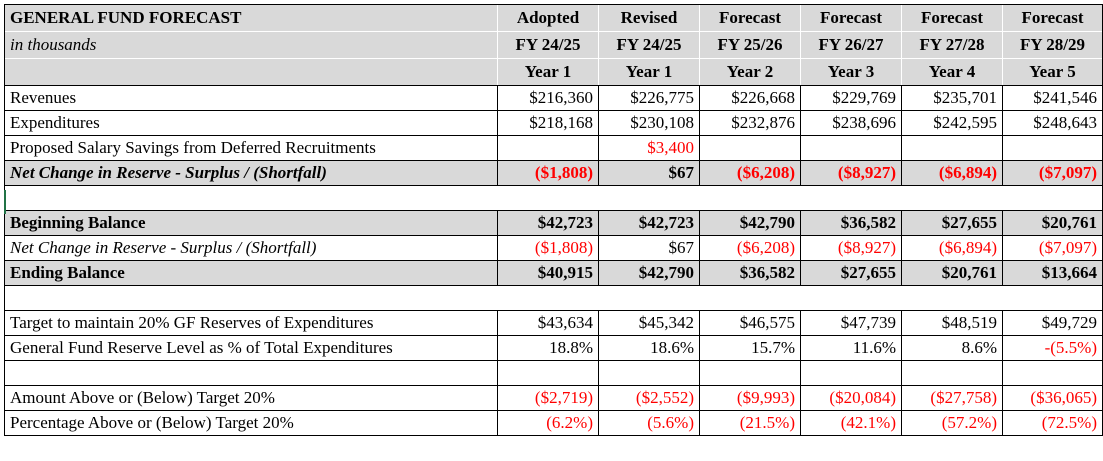 This screenshot has width=1103, height=461. What do you see at coordinates (251, 273) in the screenshot?
I see `row-label: Ending Balance` at bounding box center [251, 273].